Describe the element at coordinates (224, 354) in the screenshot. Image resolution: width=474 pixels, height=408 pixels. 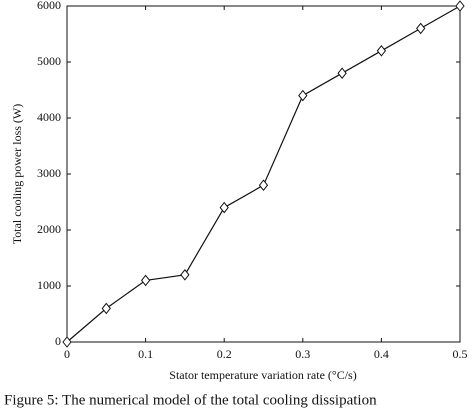
I see `x-tick-label: 0.2` at that location.